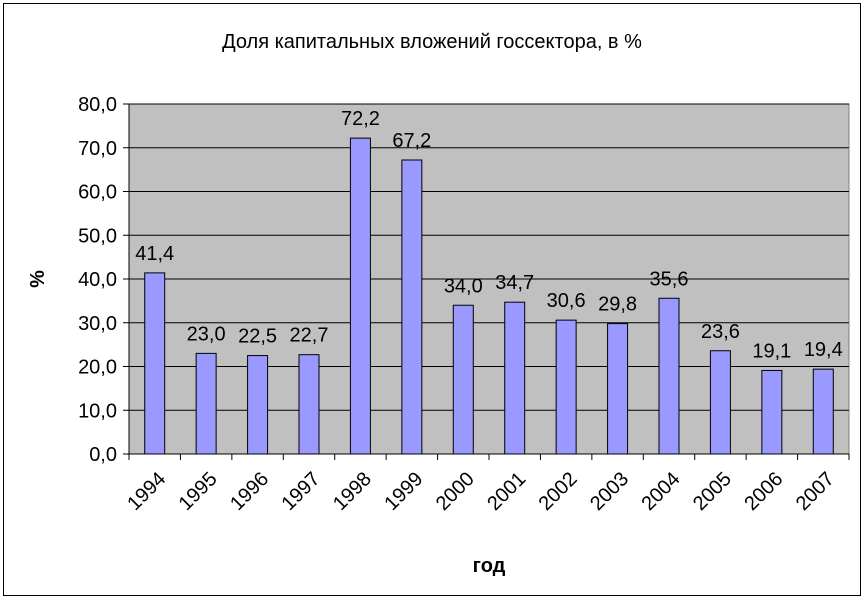 This screenshot has height=601, width=866. What do you see at coordinates (103, 455) in the screenshot?
I see `y-tick-label: 0,0` at bounding box center [103, 455].